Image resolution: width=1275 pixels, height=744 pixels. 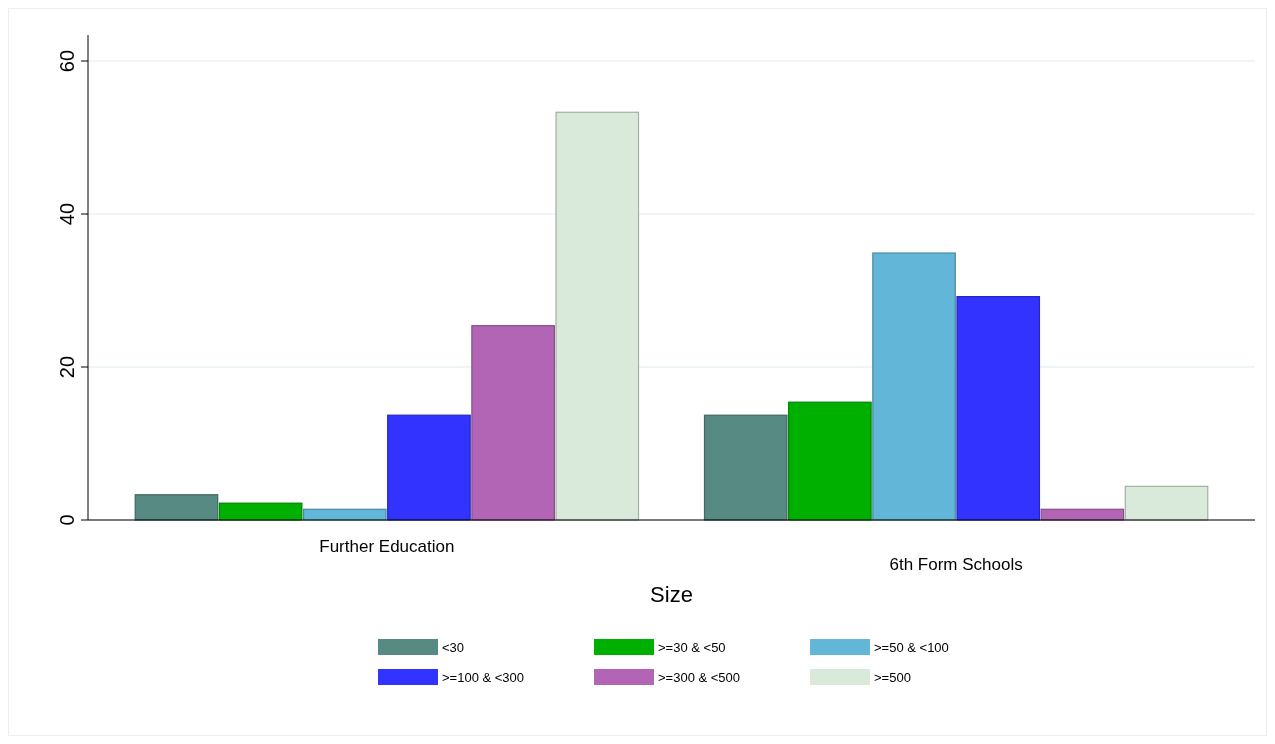 I want to click on legend-label: >=500, so click(x=892, y=677).